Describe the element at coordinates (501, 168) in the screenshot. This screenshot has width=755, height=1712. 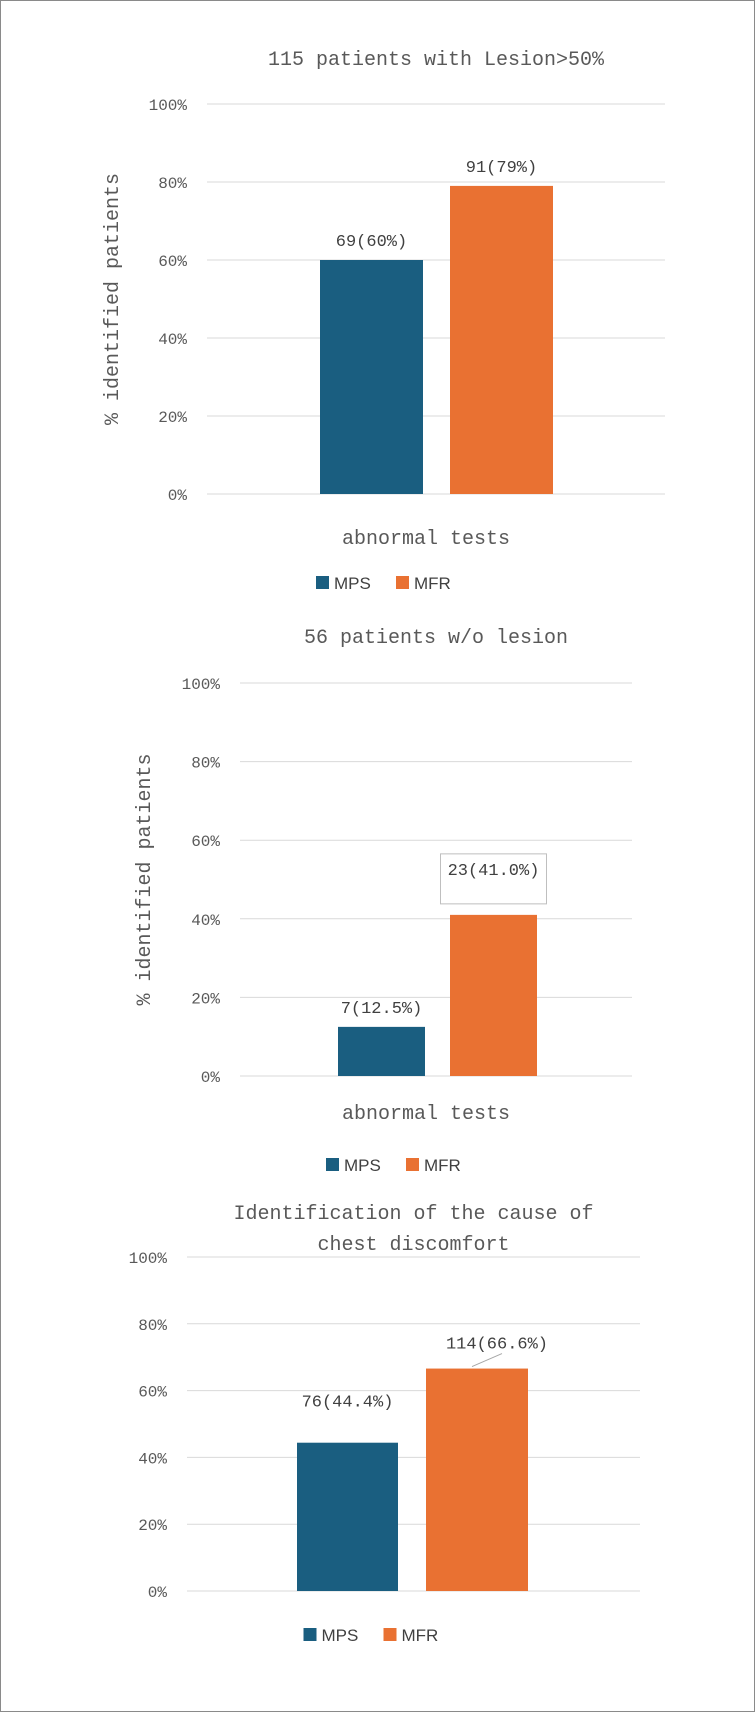
I see `data-label-mfr: 91(79%)` at that location.